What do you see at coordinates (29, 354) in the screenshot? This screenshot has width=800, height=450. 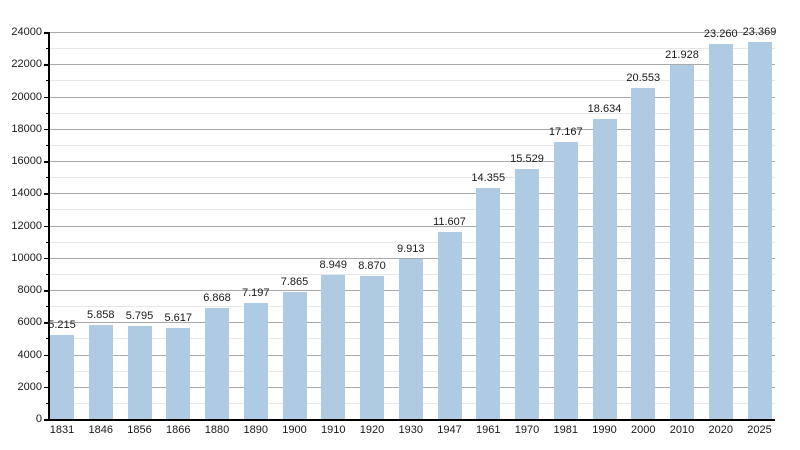 I see `y-axis-label: 4000` at bounding box center [29, 354].